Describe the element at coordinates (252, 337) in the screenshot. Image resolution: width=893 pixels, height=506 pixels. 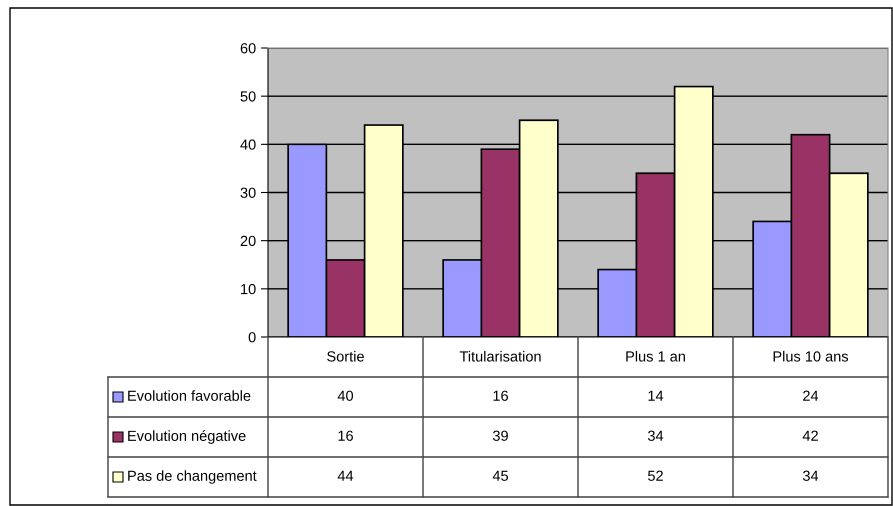
I see `y-tick-label: 0` at that location.